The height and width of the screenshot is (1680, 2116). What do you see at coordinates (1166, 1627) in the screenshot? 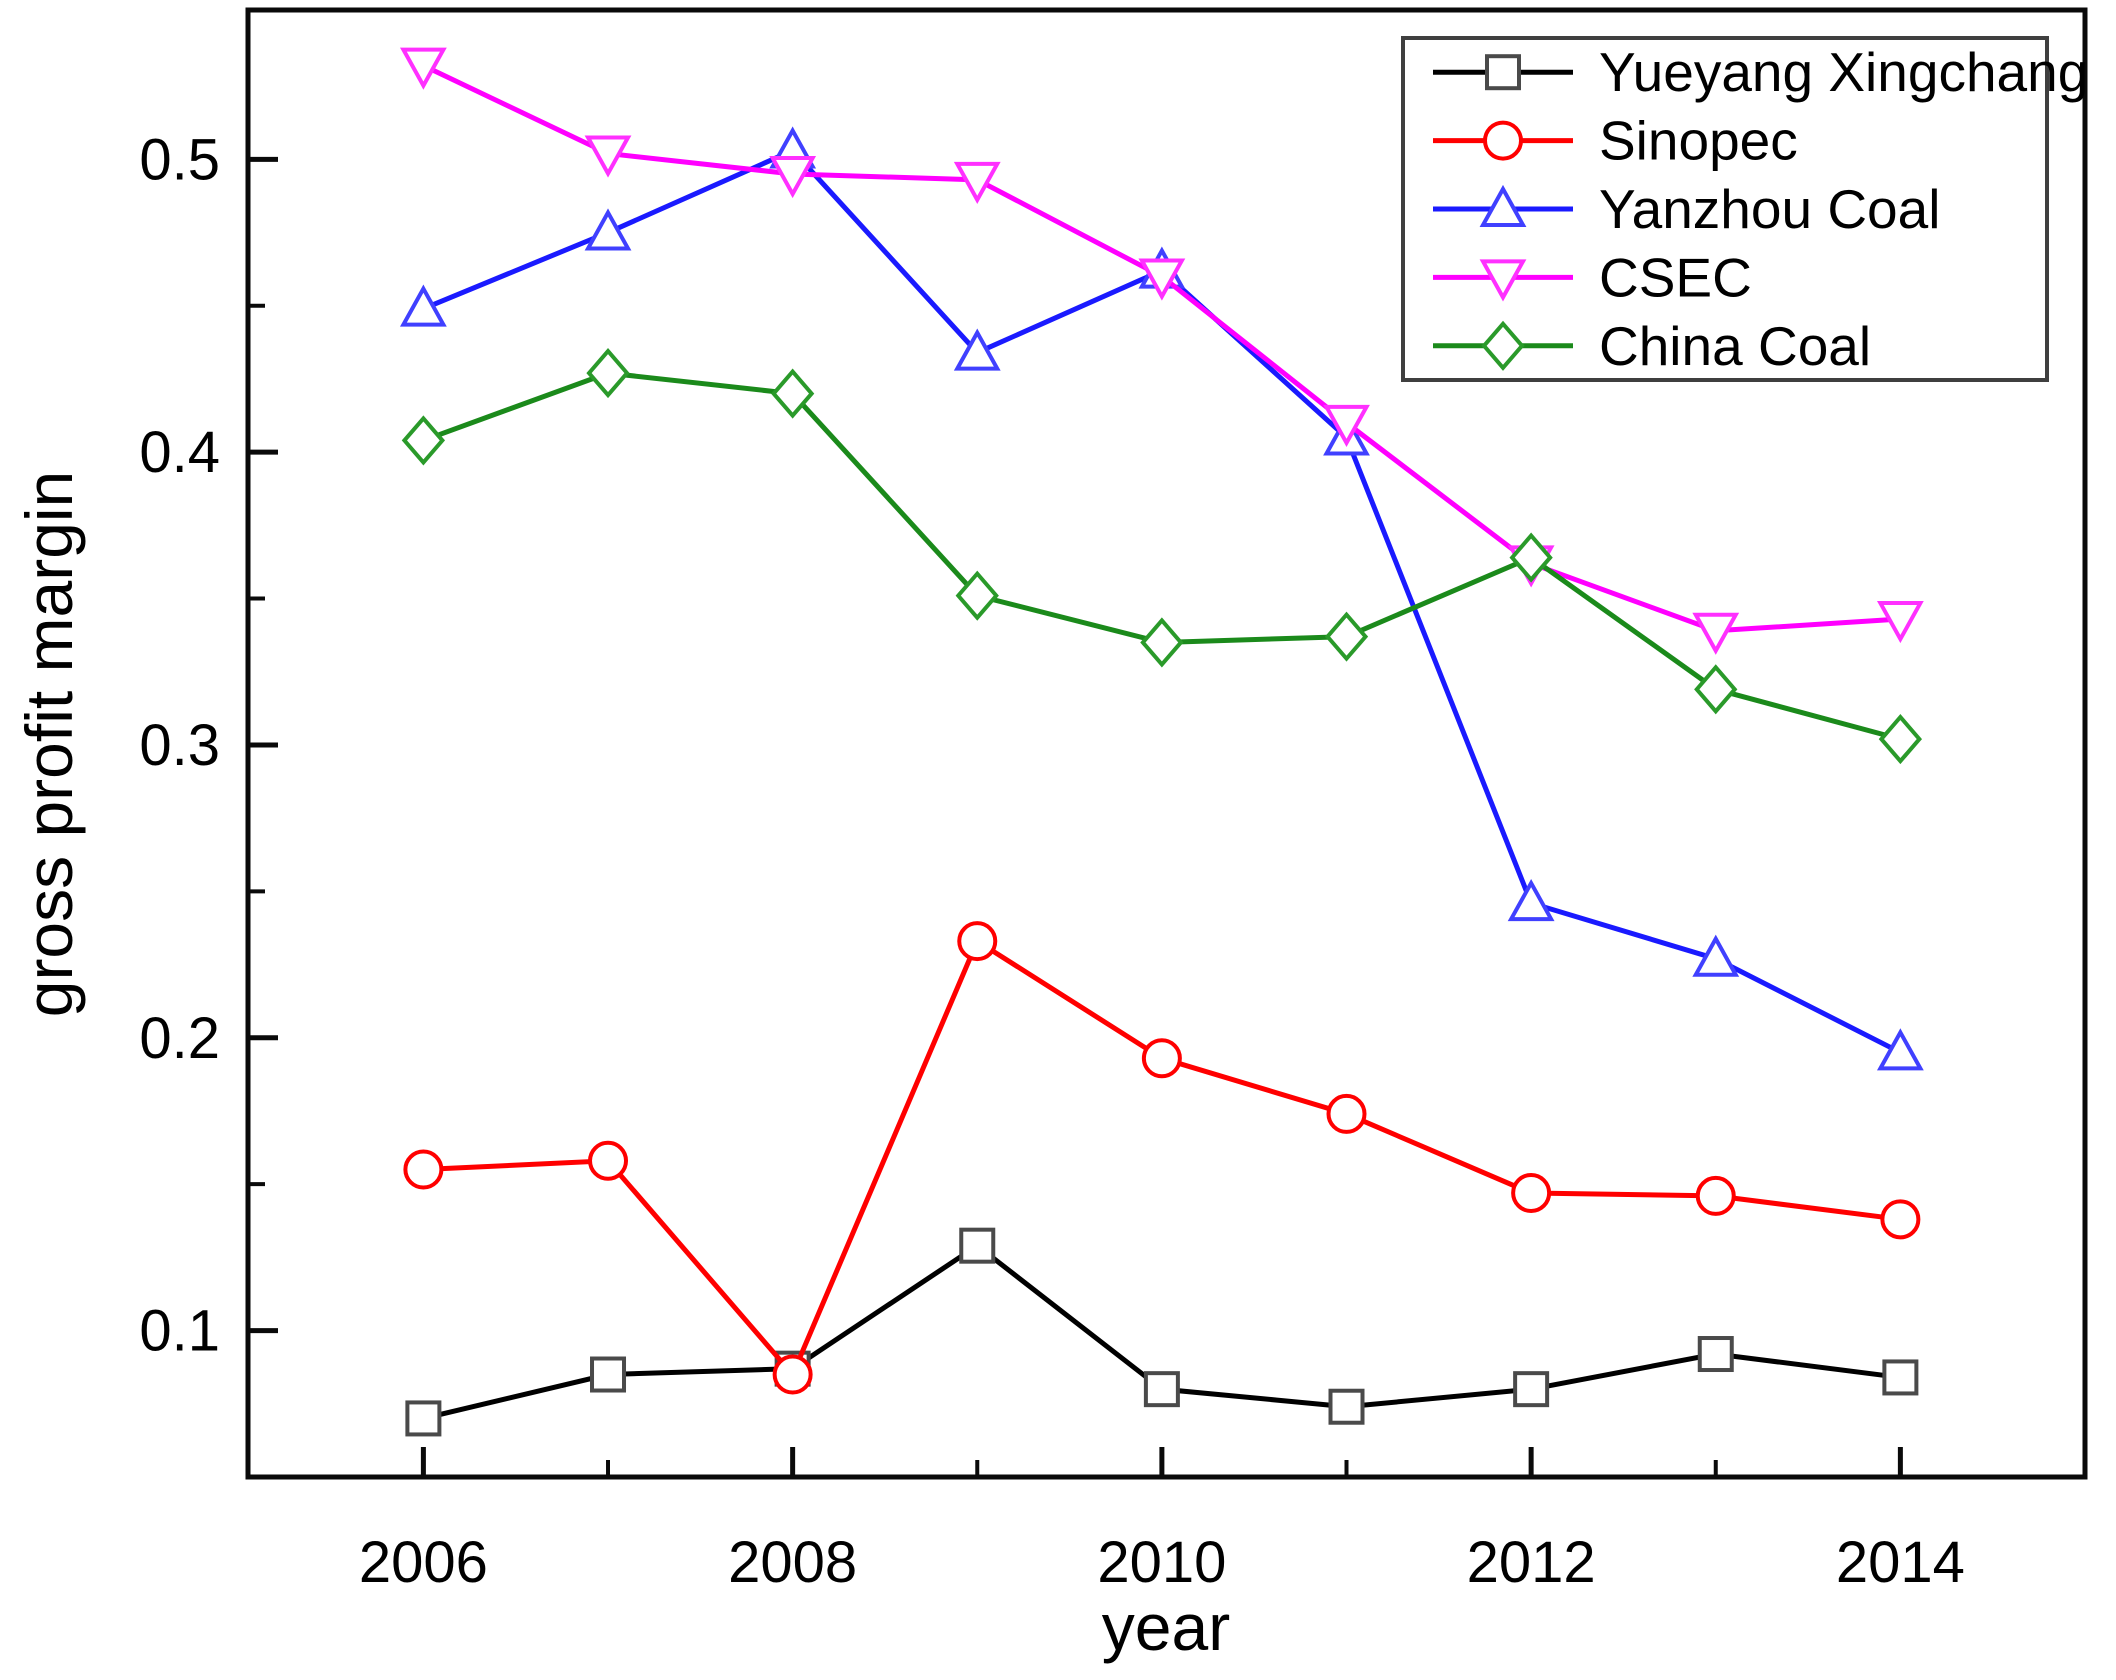
I see `x-axis-title: year` at bounding box center [1166, 1627].